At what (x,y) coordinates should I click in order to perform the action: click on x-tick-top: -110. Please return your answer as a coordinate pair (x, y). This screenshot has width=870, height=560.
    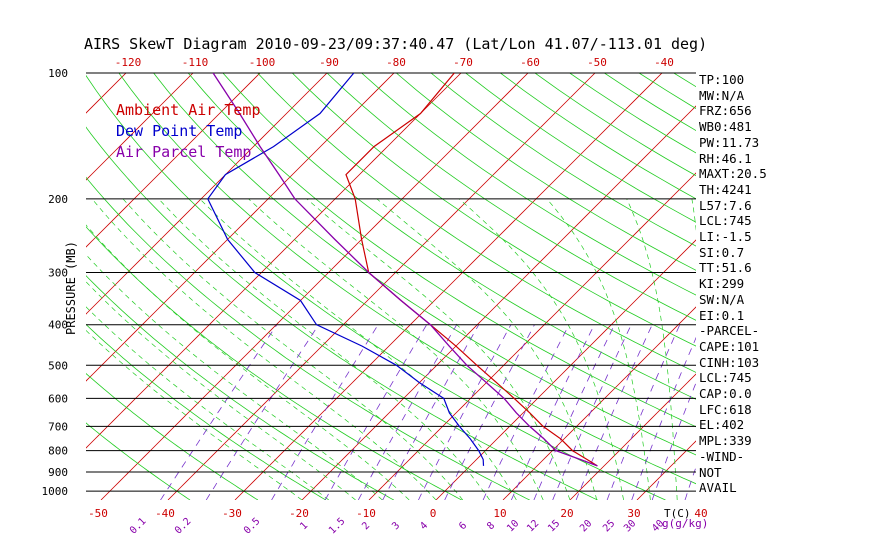
    Looking at the image, I should click on (195, 62).